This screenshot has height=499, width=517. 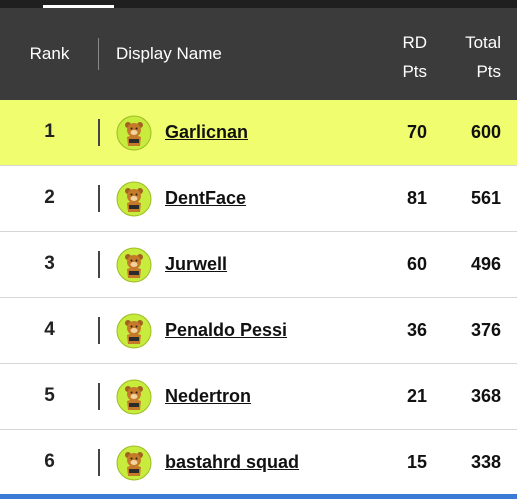 I want to click on table-row: 6 bastahrd squad 15 338, so click(x=258, y=463).